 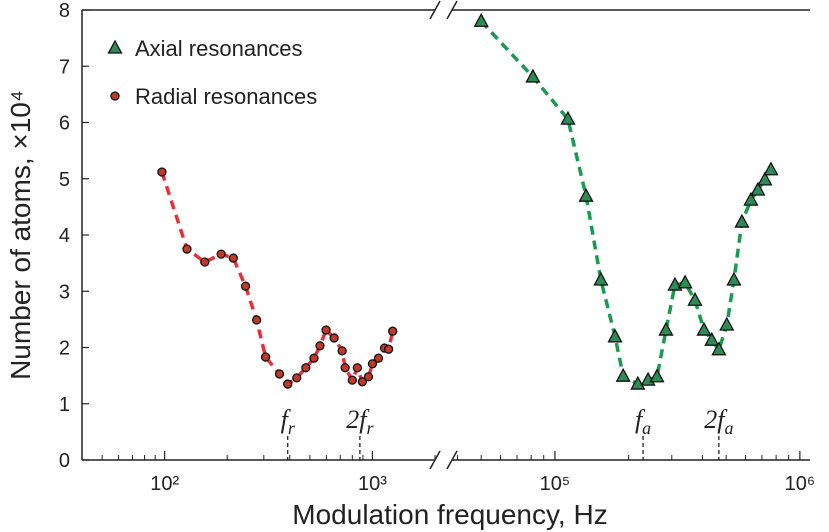 I want to click on annotation: 2fa, so click(x=718, y=421).